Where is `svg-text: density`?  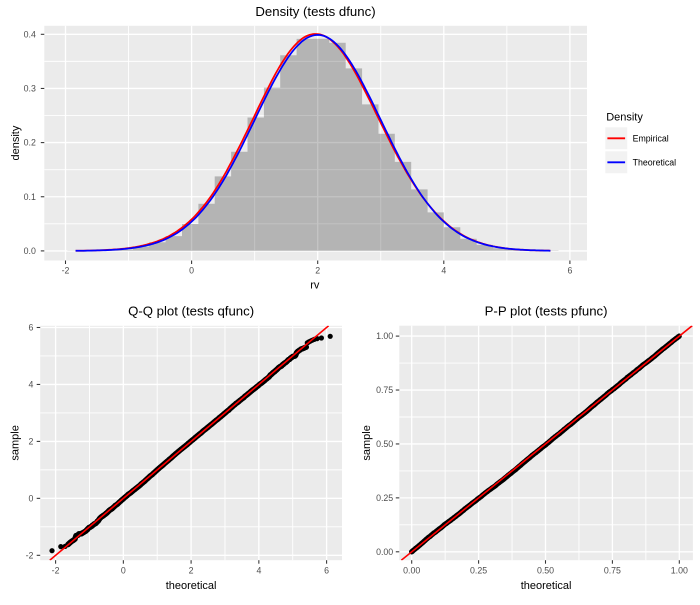 svg-text: density is located at coordinates (16, 142).